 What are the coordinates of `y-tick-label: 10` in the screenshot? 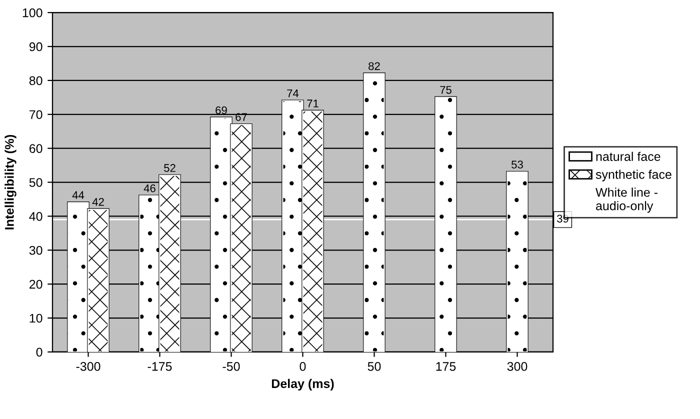 It's located at (36, 318).